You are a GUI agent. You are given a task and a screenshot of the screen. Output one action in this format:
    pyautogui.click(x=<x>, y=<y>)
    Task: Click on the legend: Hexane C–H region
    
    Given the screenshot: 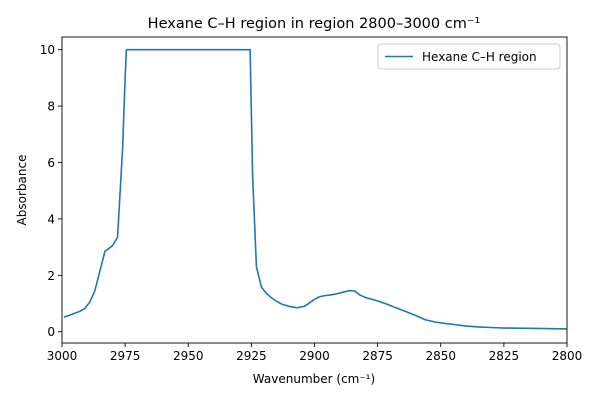 What is the action you would take?
    pyautogui.click(x=469, y=56)
    